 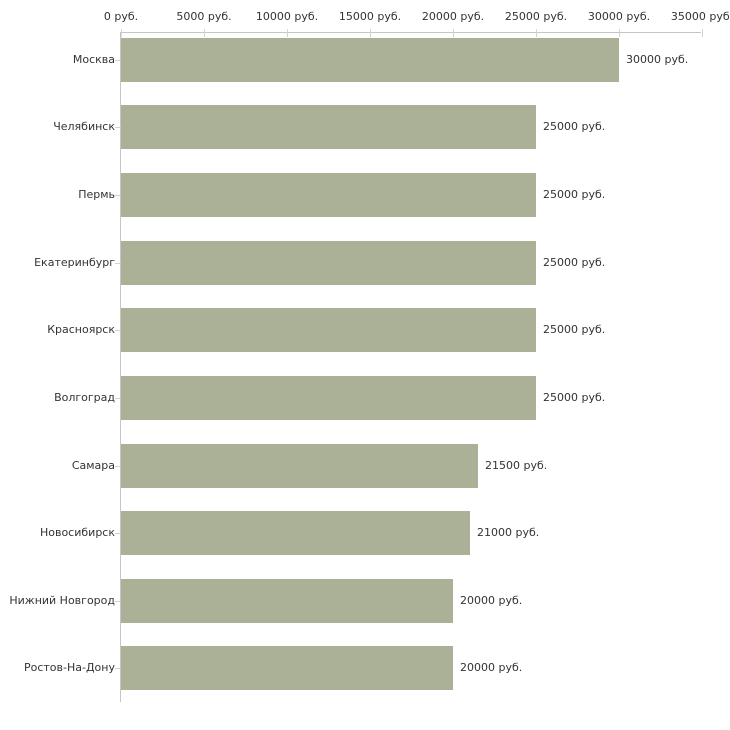 I want to click on x-axis-tick-label: 25000 руб., so click(x=536, y=16).